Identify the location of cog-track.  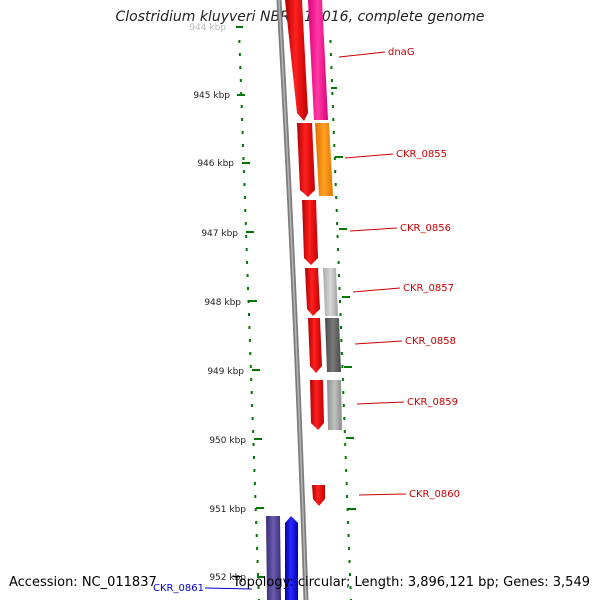
(304, 300).